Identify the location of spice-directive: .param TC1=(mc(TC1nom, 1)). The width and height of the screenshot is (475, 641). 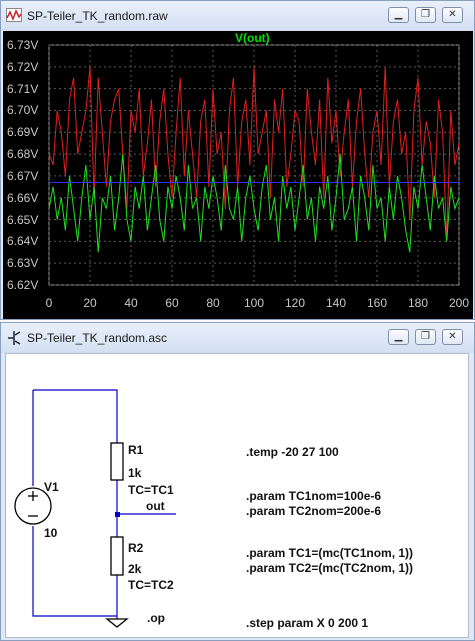
(330, 553).